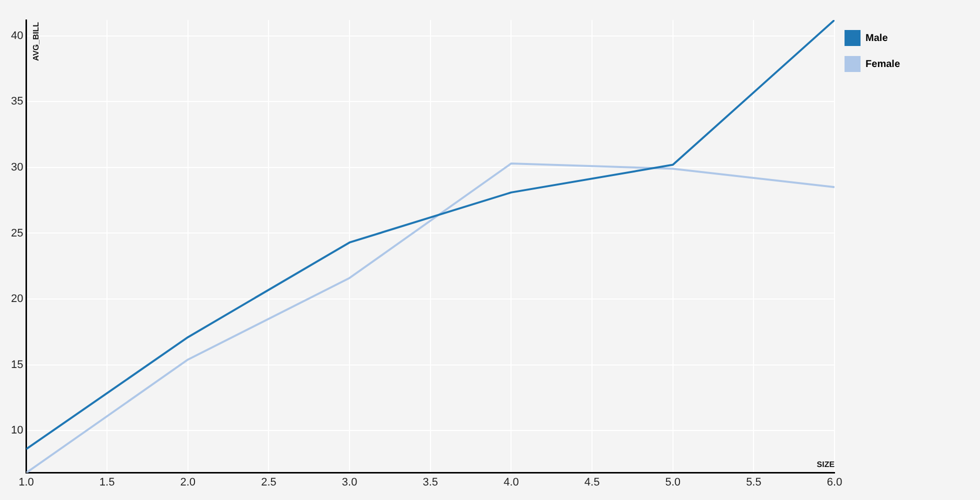  I want to click on x-tick-label: 4.0, so click(511, 482).